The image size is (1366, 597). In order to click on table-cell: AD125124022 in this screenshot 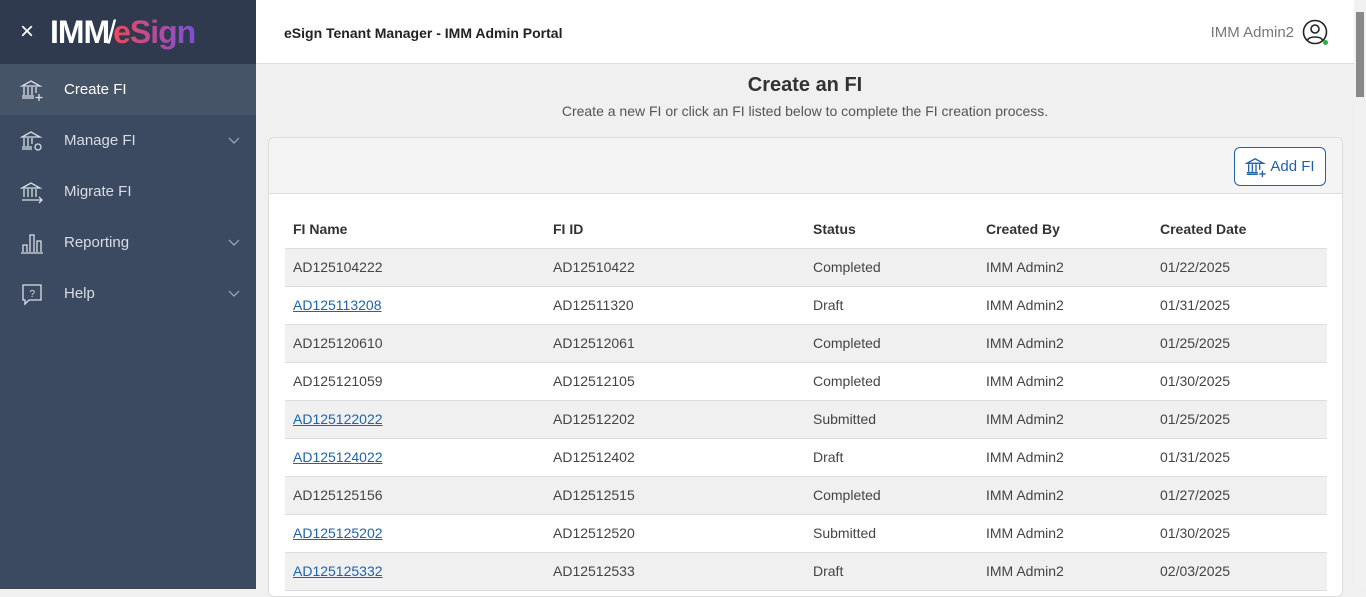, I will do `click(415, 457)`.